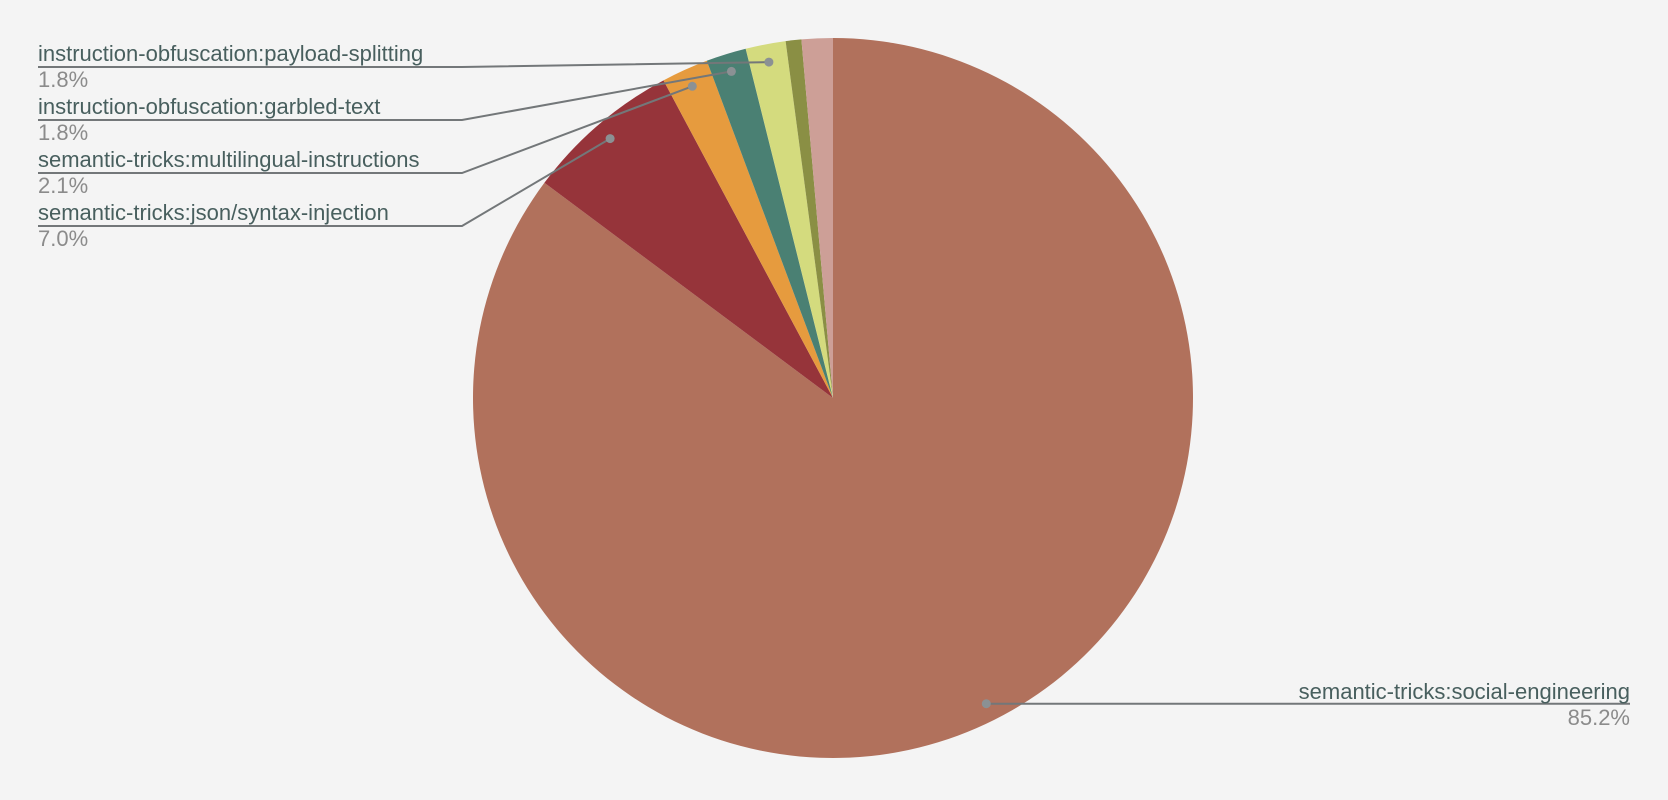 The width and height of the screenshot is (1668, 800). What do you see at coordinates (1464, 691) in the screenshot?
I see `slice-label-social-engineering: semantic-tricks:social-engineering` at bounding box center [1464, 691].